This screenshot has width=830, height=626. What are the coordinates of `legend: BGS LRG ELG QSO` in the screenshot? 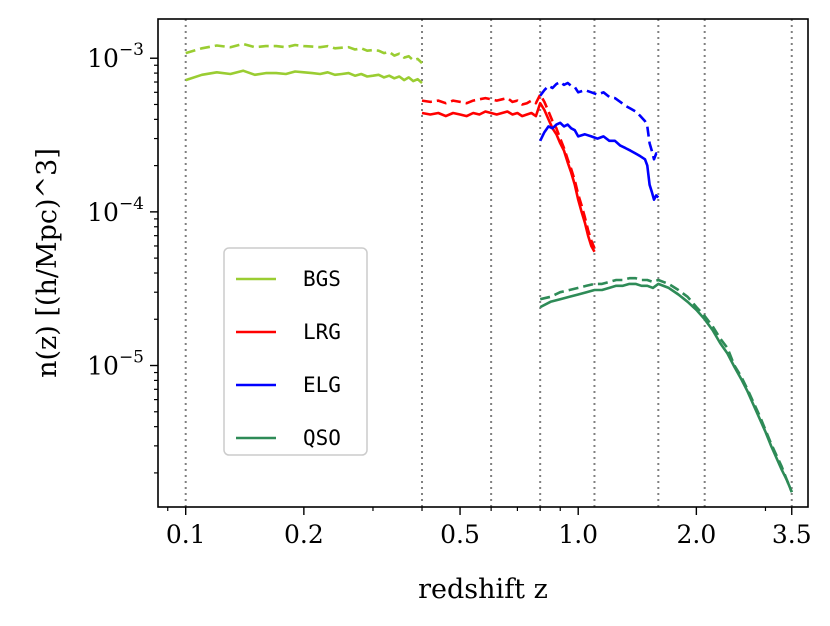 It's located at (295, 351).